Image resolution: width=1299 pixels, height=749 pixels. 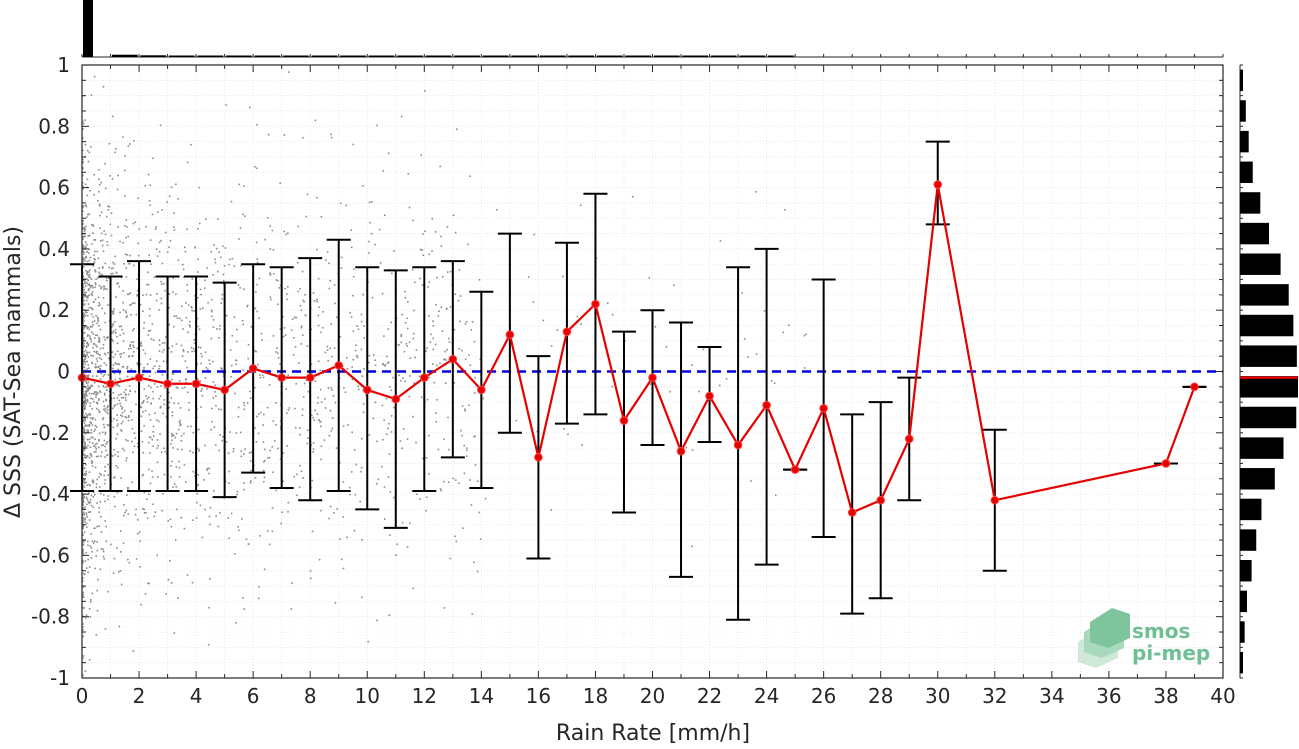 I want to click on x-tick-label: 20, so click(x=652, y=696).